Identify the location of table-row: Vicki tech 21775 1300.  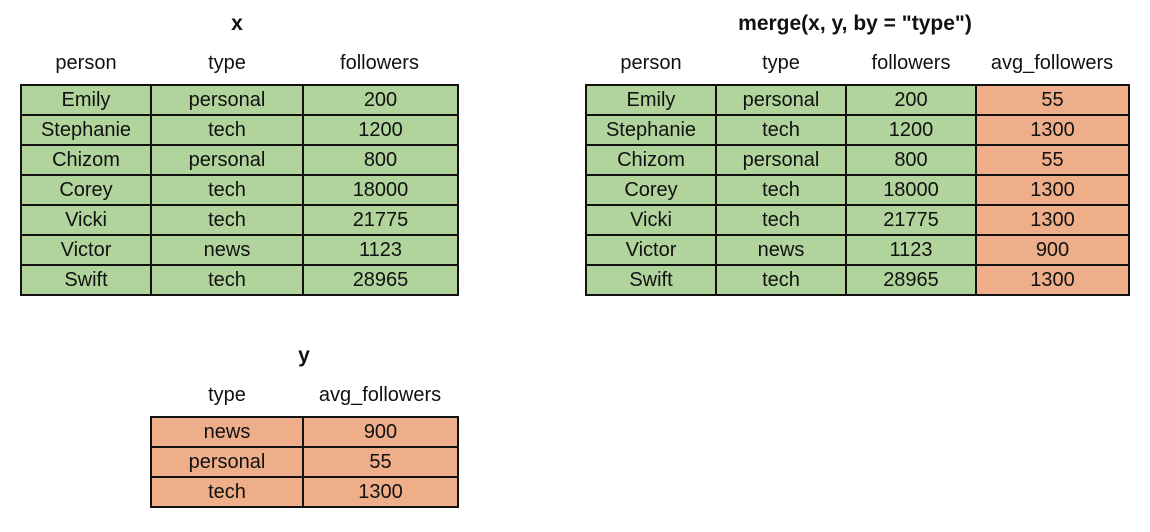
(857, 220).